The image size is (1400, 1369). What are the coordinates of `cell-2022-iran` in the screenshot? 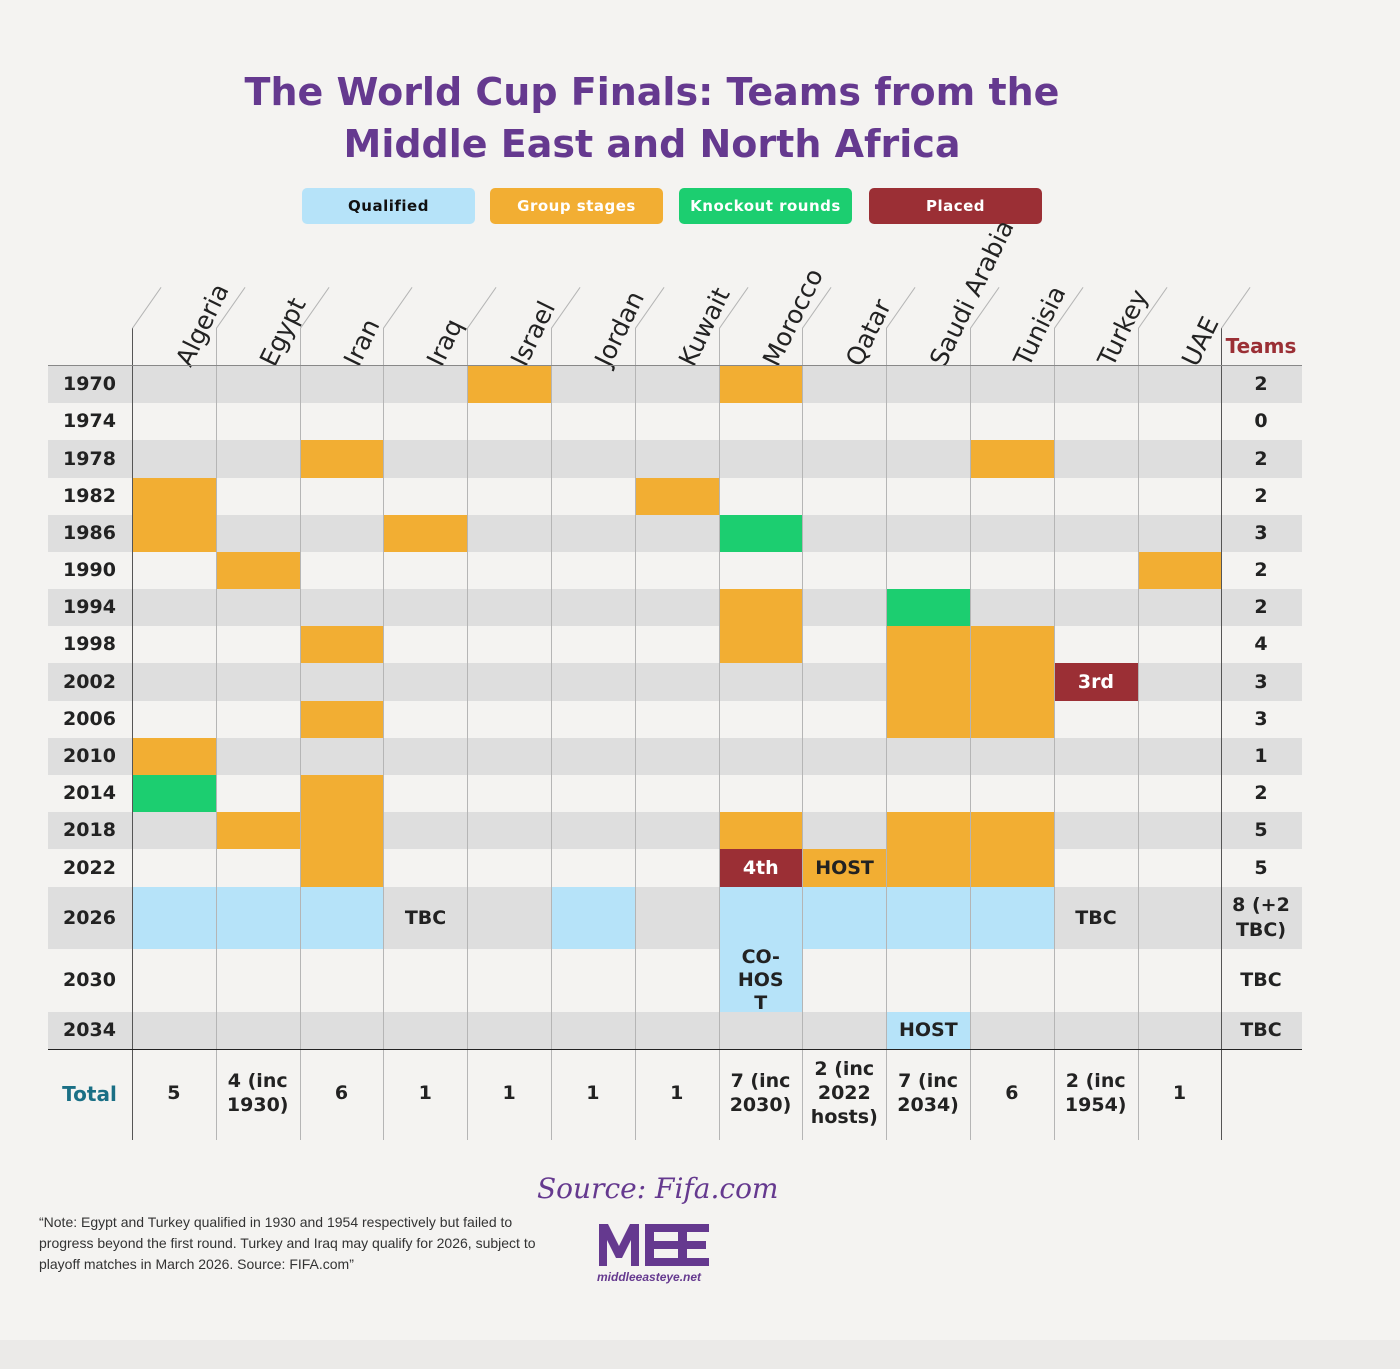 It's located at (341, 868).